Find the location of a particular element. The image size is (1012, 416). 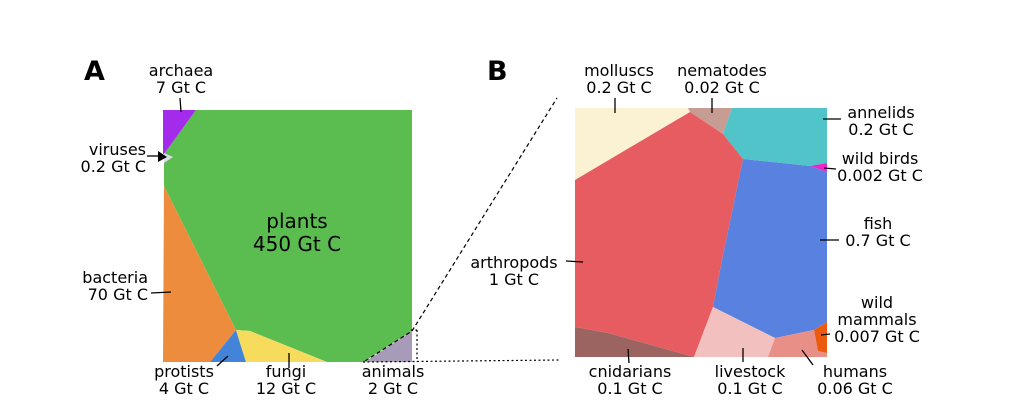

panel-b-treemap is located at coordinates (701, 232).